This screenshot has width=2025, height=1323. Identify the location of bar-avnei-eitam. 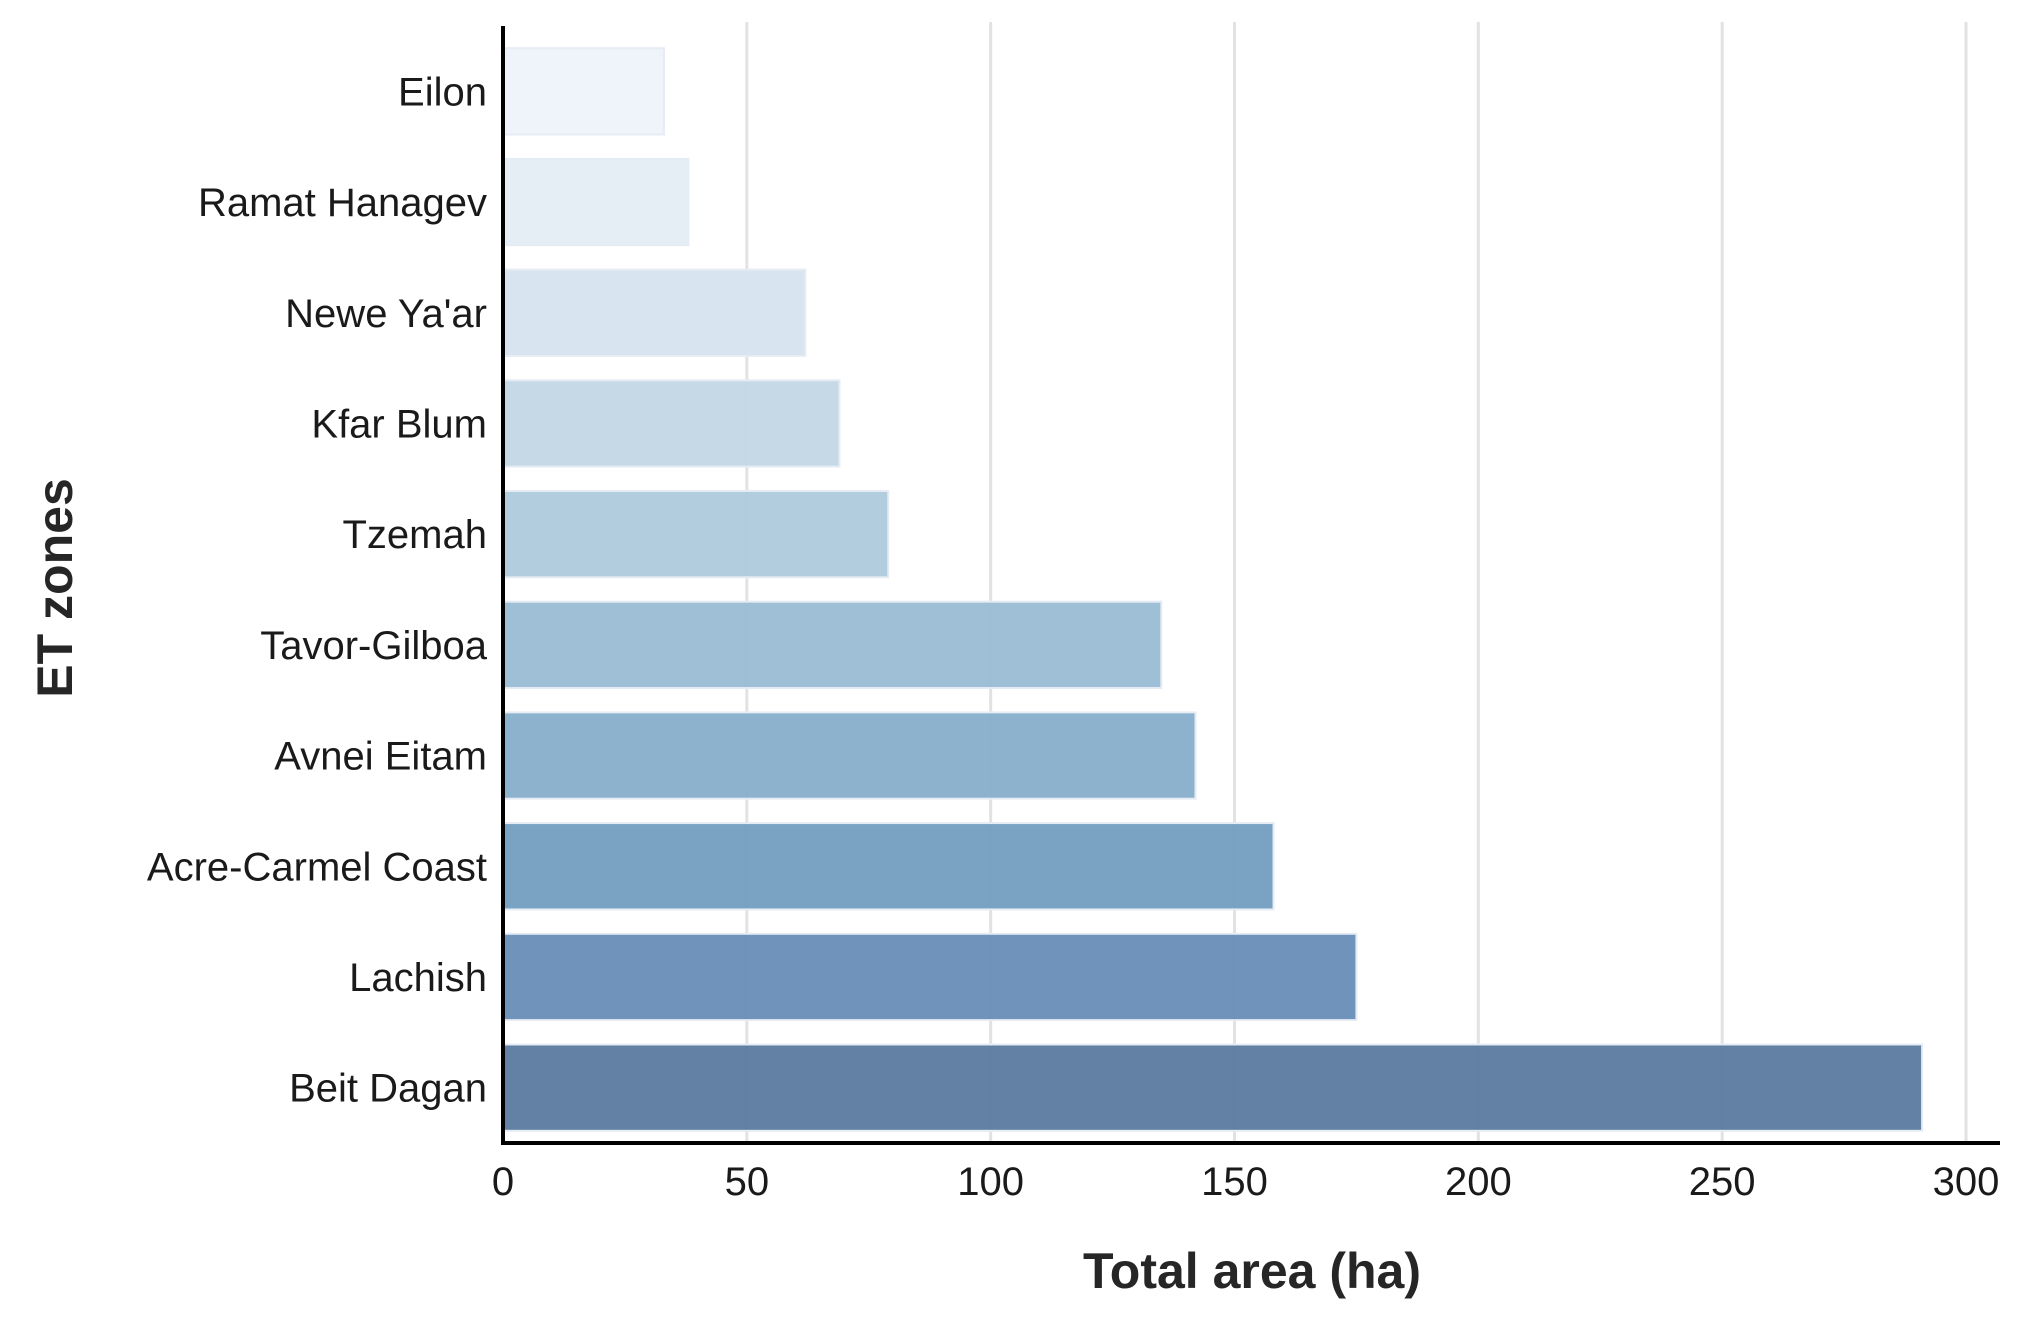
(849, 755).